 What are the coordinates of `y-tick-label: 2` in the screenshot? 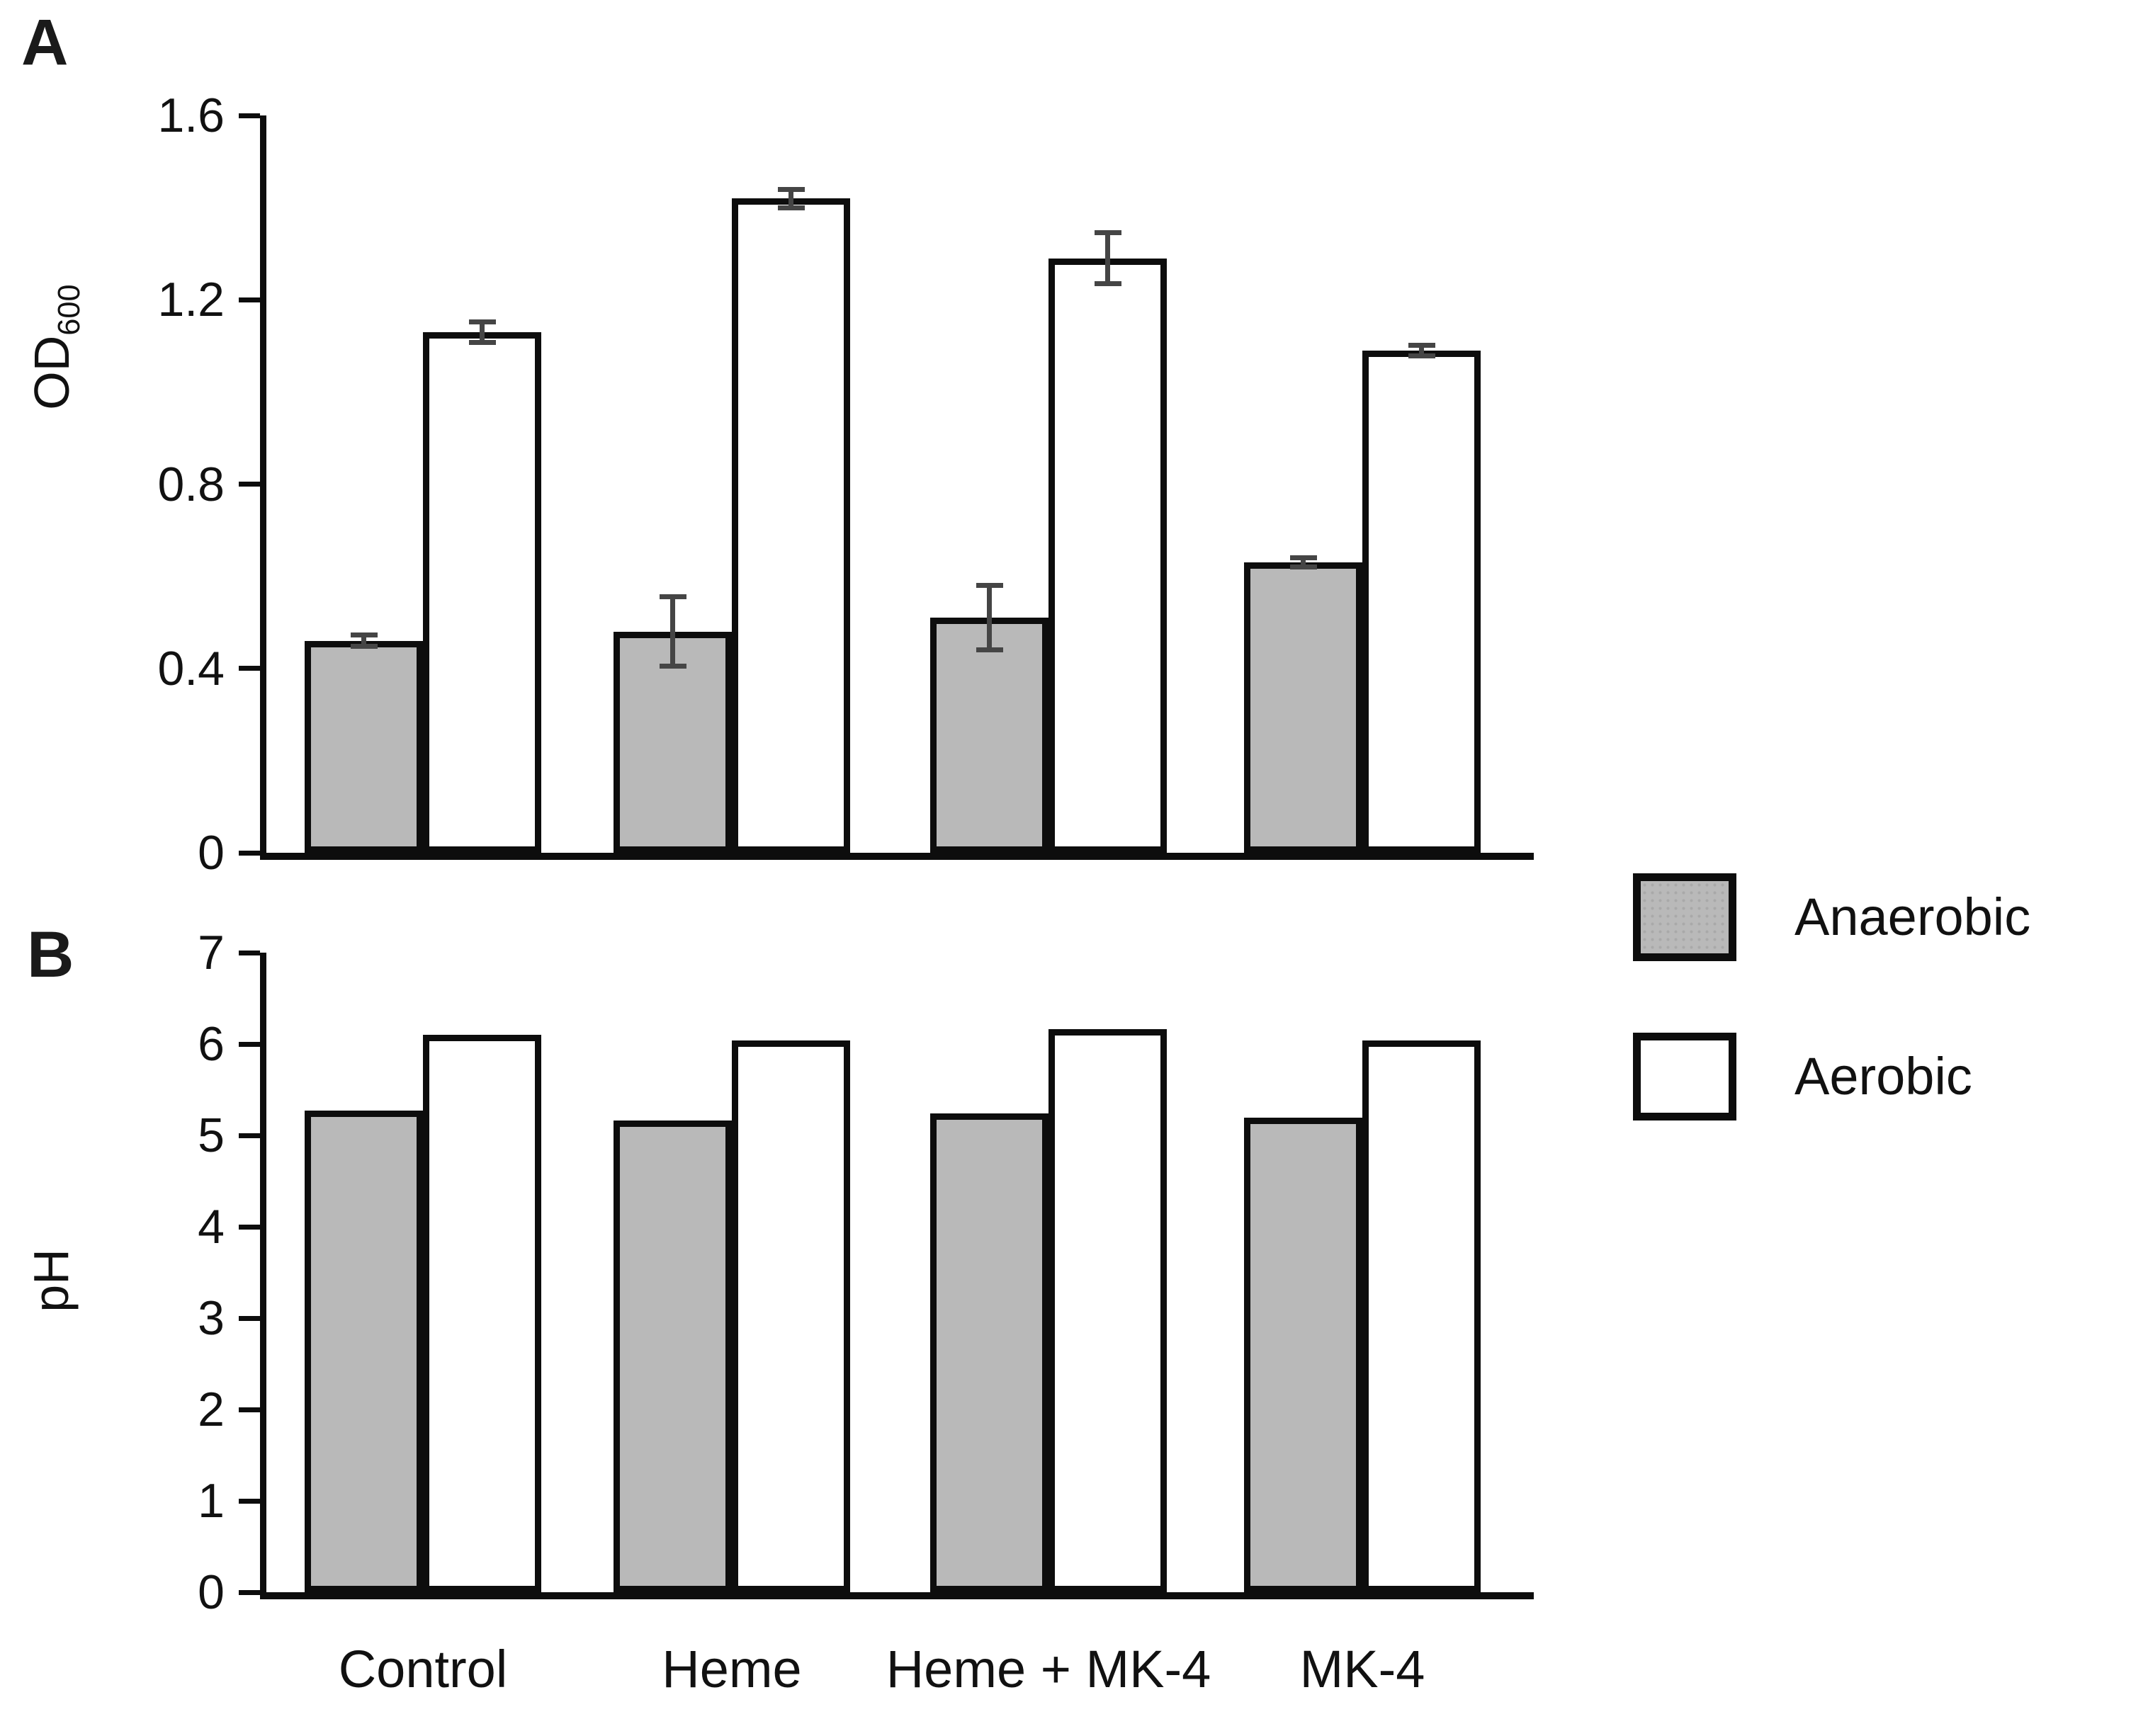 It's located at (211, 1409).